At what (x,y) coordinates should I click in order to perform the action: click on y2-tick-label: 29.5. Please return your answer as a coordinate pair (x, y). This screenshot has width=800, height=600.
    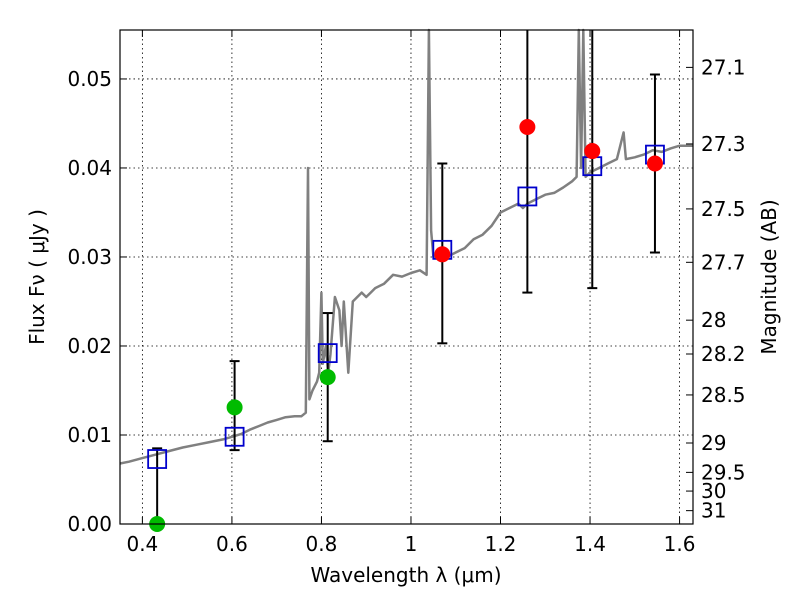
    Looking at the image, I should click on (723, 472).